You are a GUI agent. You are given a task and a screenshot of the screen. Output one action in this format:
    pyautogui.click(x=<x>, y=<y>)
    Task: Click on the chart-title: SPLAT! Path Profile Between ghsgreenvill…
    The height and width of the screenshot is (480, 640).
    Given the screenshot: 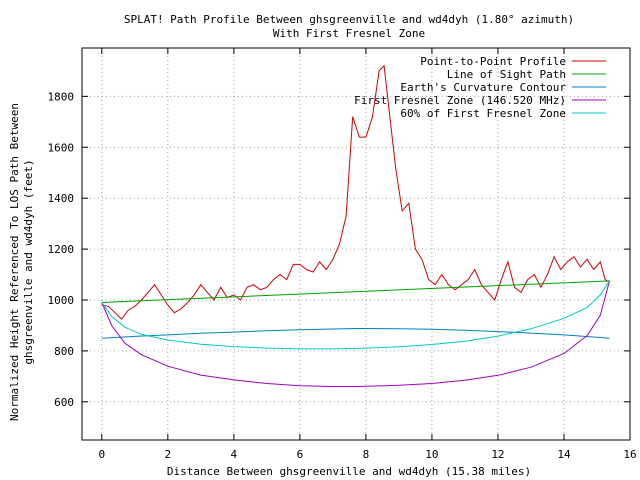 What is the action you would take?
    pyautogui.click(x=349, y=26)
    